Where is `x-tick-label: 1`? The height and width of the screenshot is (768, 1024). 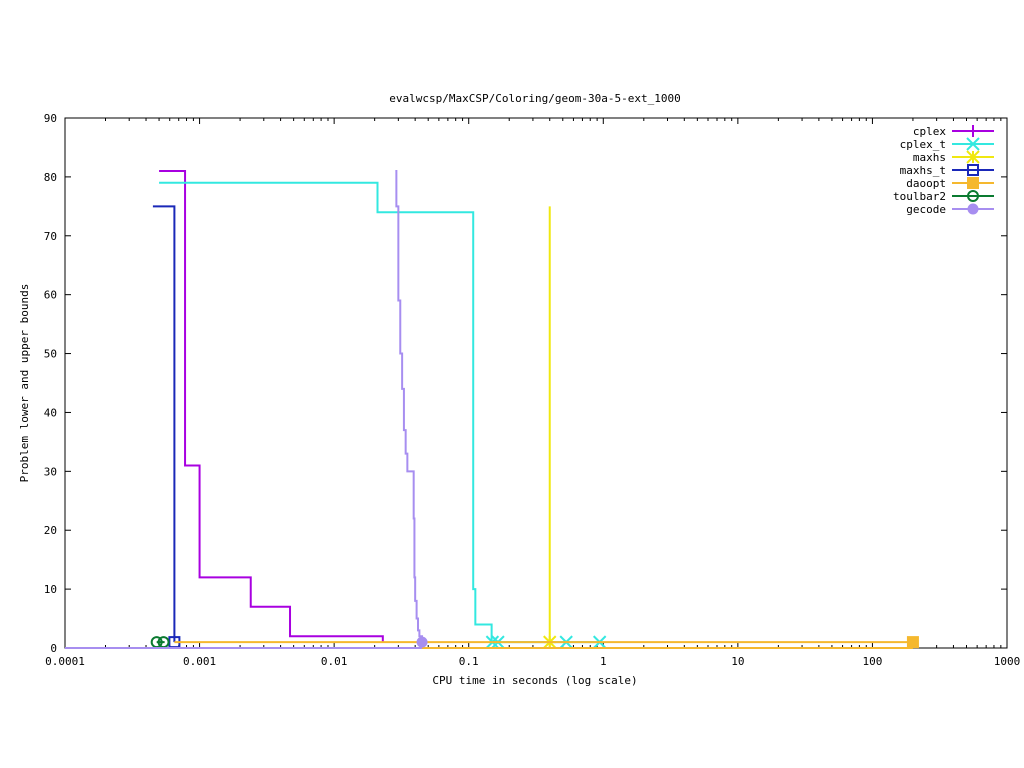
x-tick-label: 1 is located at coordinates (603, 661).